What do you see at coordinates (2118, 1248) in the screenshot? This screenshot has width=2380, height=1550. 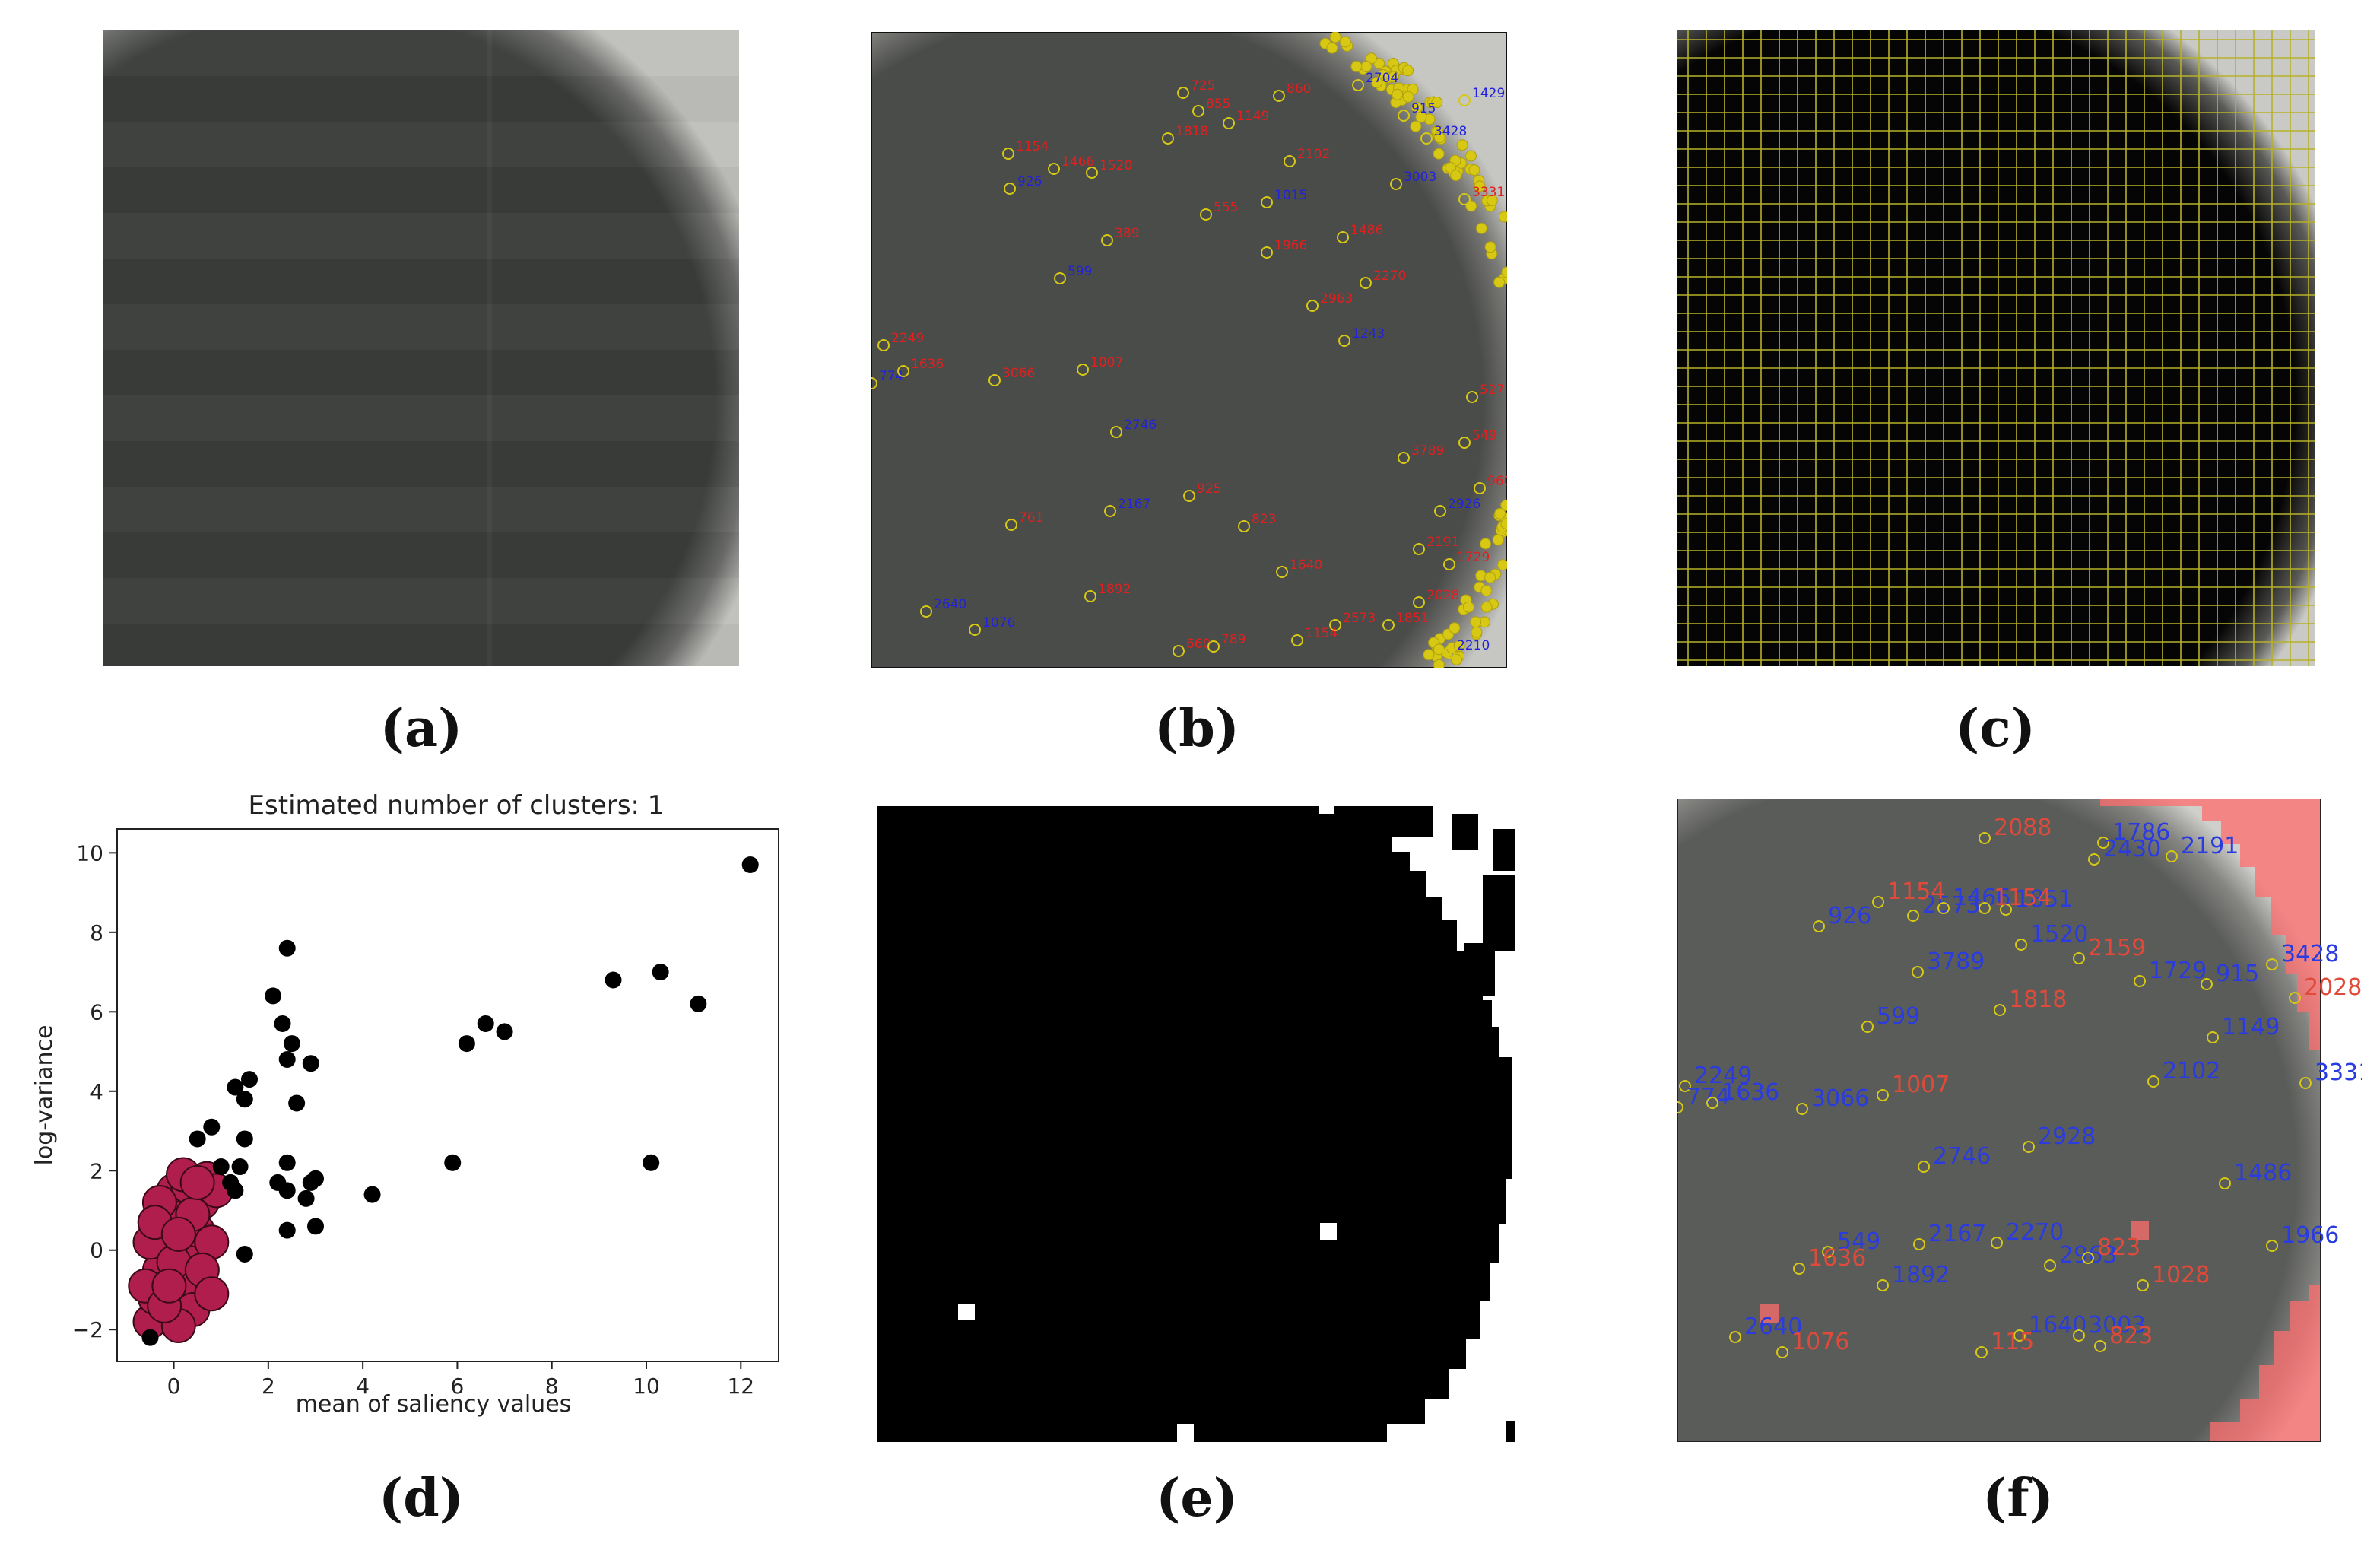 I see `keypoint-label-red: 823` at bounding box center [2118, 1248].